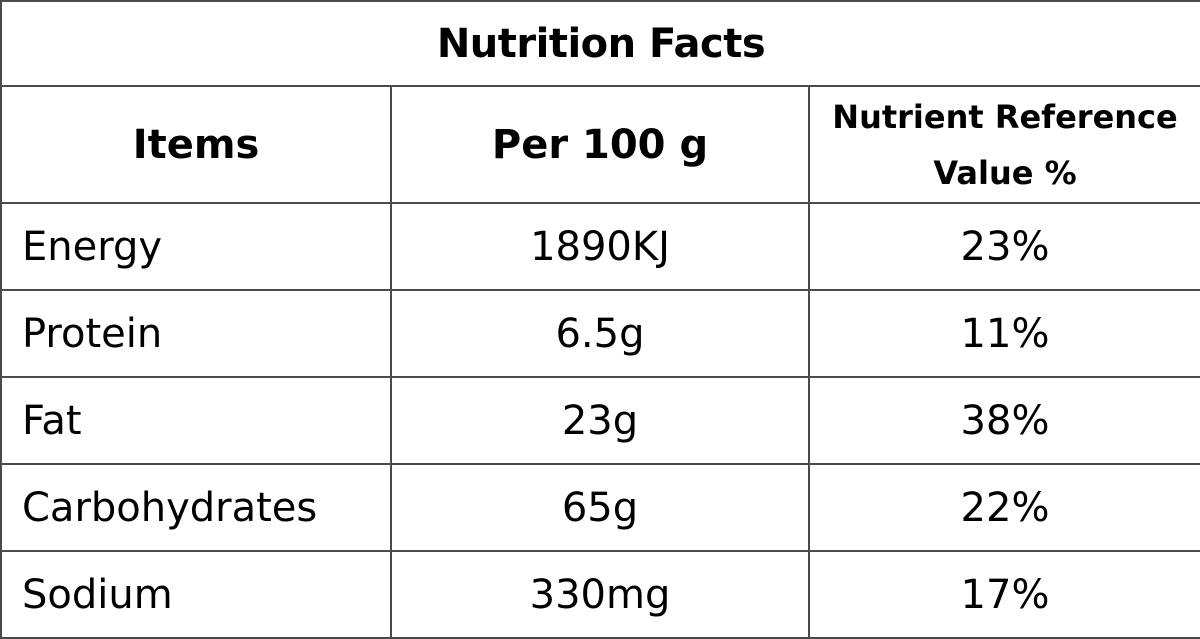 This screenshot has height=639, width=1200. What do you see at coordinates (196, 420) in the screenshot?
I see `item-name: Fat` at bounding box center [196, 420].